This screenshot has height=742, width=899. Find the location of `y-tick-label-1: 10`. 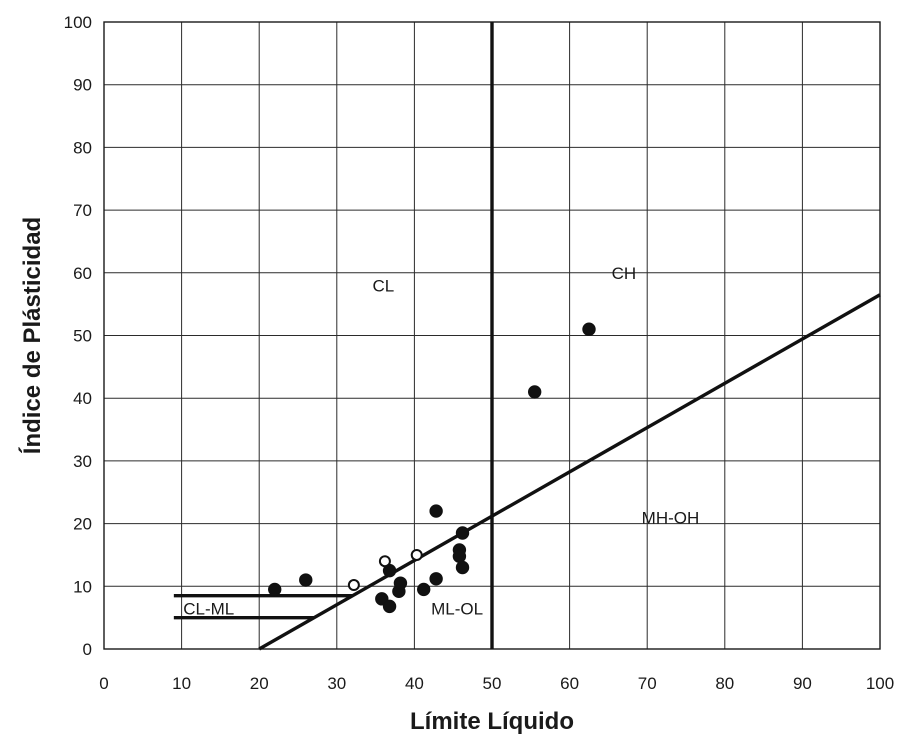

y-tick-label-1: 10 is located at coordinates (82, 586).